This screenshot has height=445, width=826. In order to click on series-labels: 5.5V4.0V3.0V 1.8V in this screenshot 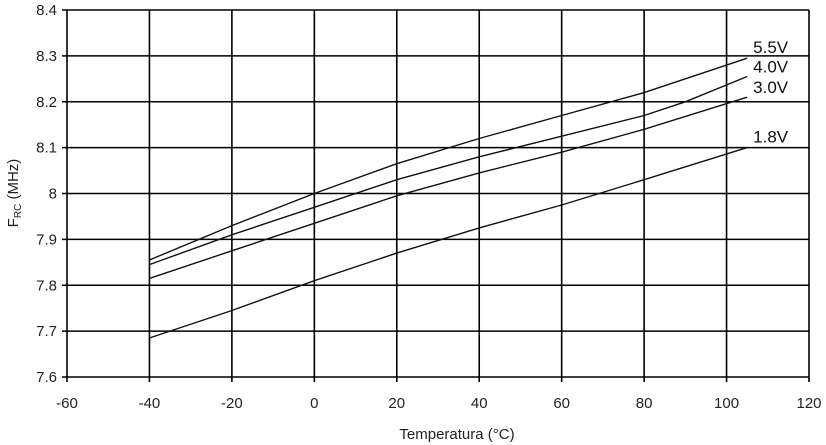, I will do `click(771, 92)`.